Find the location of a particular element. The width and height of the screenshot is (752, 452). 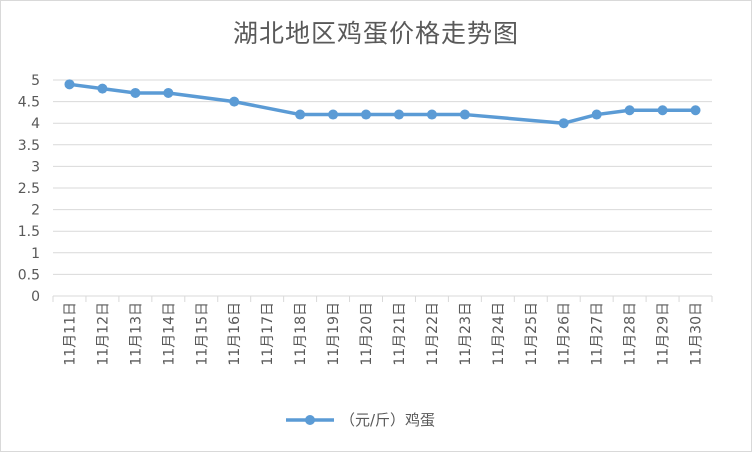

y-tick-label: 5 is located at coordinates (35, 81).